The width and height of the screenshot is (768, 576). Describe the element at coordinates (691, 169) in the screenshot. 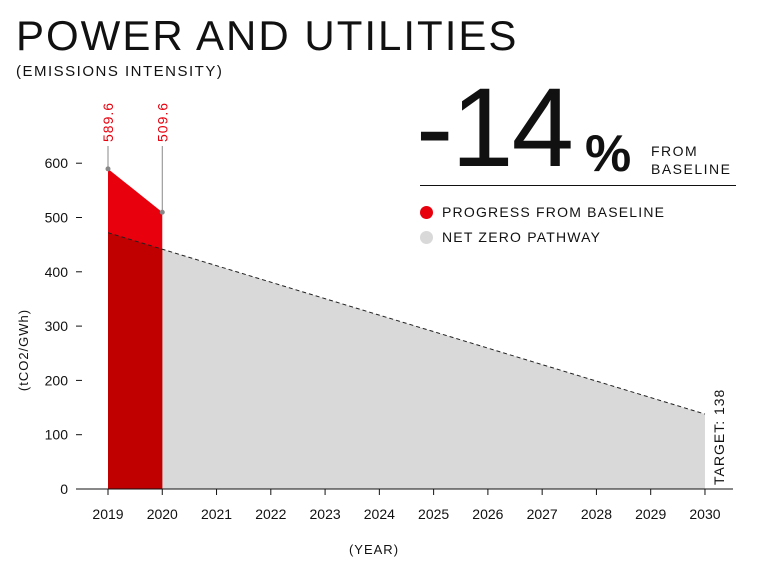

I see `reduction-caption-line2: BASELINE` at that location.